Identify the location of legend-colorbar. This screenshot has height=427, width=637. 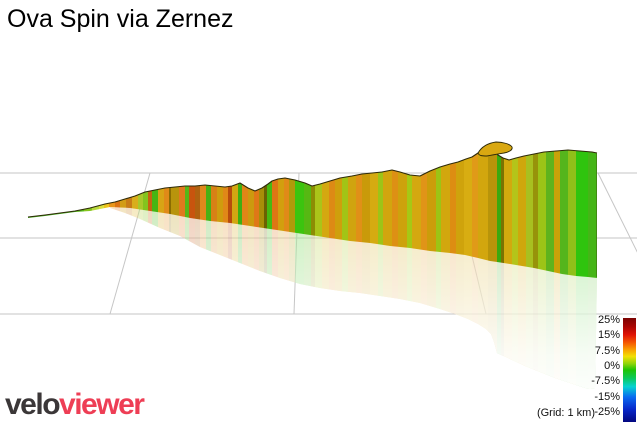
(629, 370).